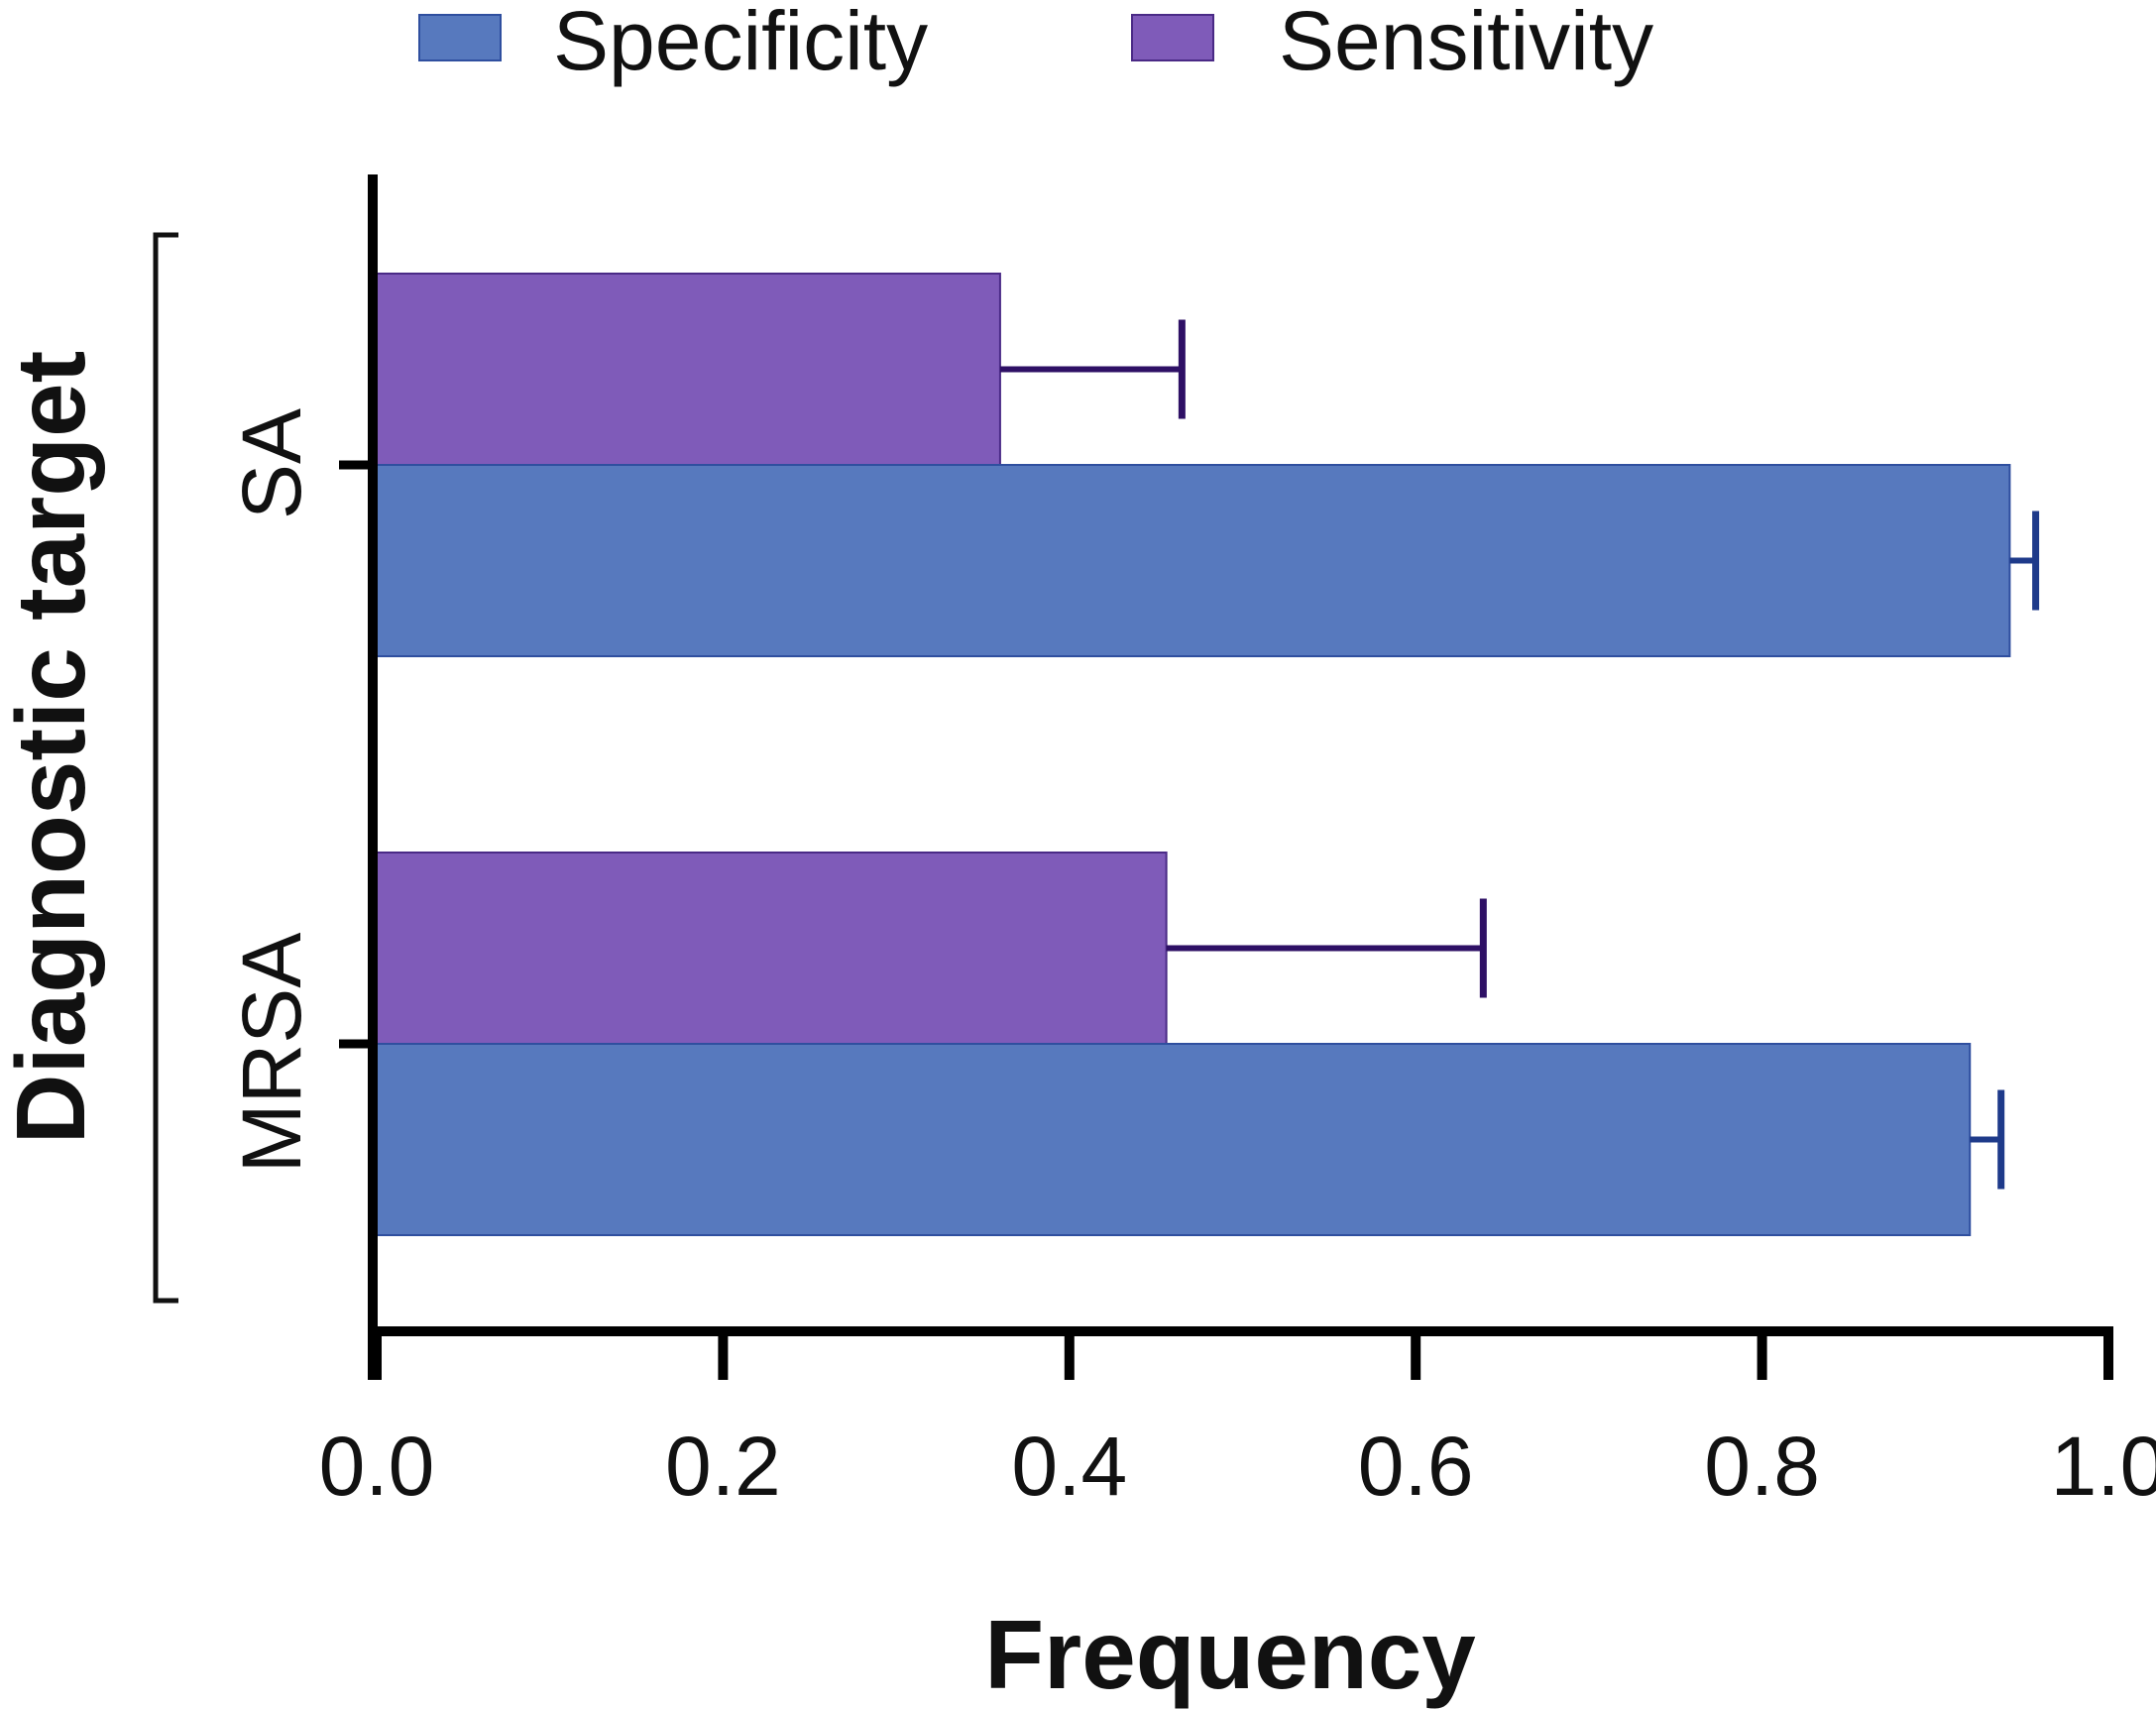 The image size is (2156, 1709). Describe the element at coordinates (377, 1466) in the screenshot. I see `x-tick-label-0: 0.0` at that location.